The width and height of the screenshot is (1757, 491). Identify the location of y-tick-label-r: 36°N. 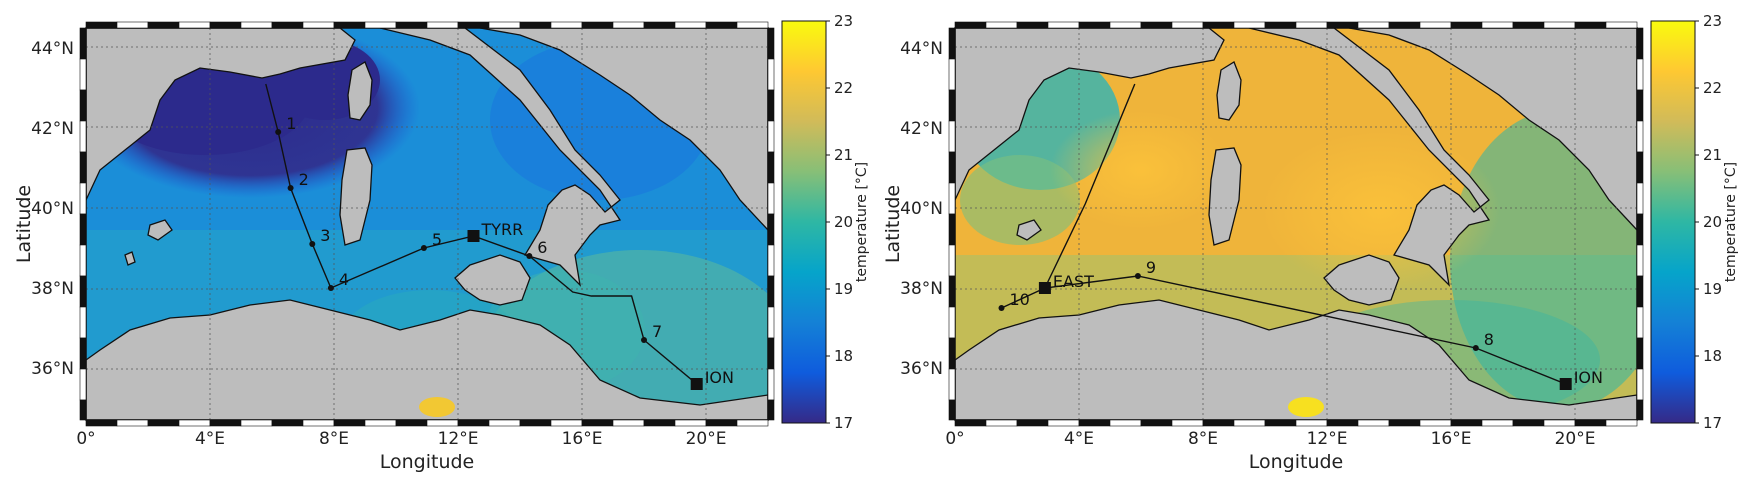
(921, 369).